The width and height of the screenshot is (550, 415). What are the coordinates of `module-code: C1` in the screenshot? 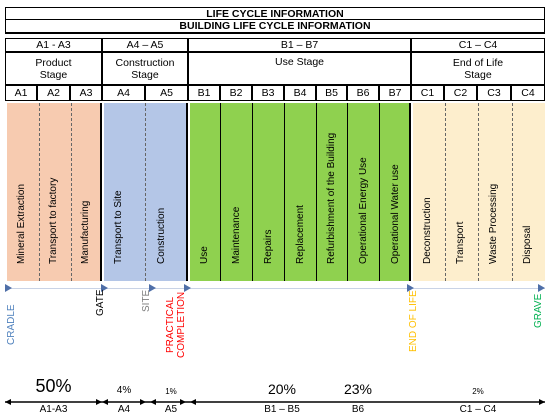 It's located at (427, 93).